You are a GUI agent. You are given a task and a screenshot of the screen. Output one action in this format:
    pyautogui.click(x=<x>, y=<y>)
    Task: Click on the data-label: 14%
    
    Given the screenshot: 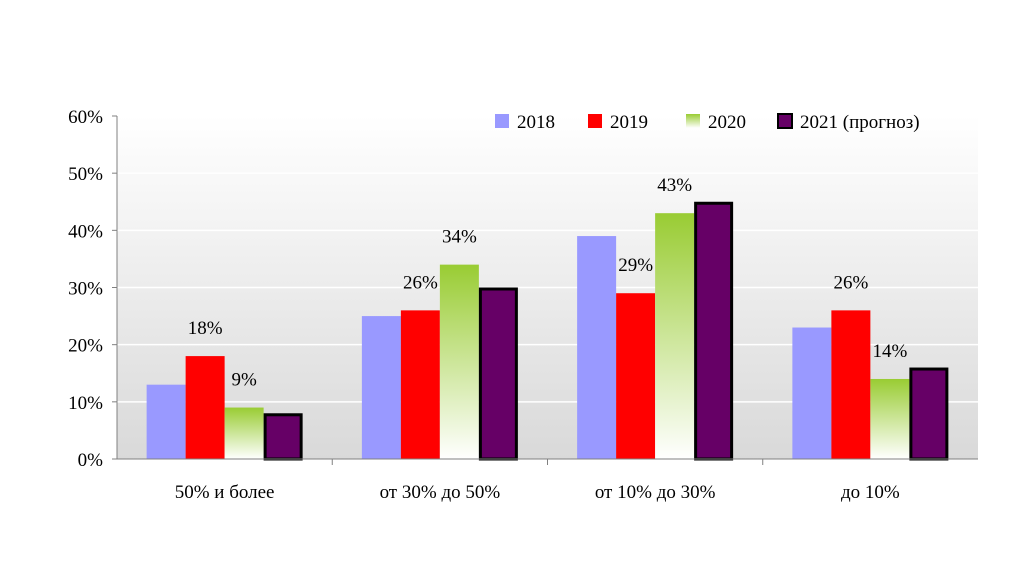 What is the action you would take?
    pyautogui.click(x=889, y=351)
    